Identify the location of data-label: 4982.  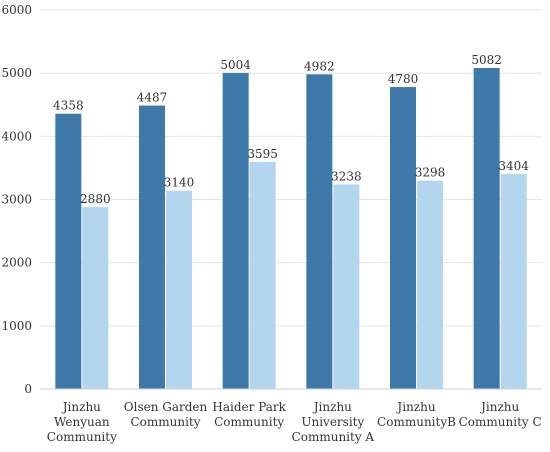
(319, 66).